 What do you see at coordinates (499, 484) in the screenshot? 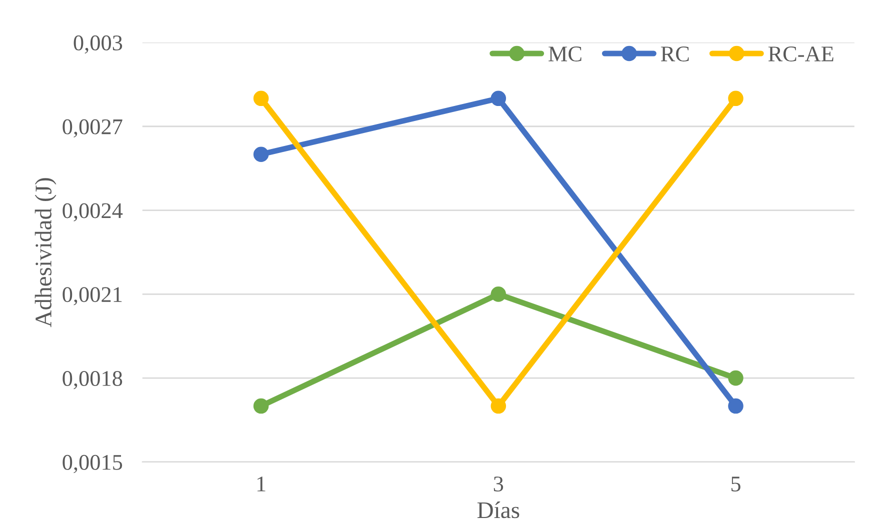
I see `x-tick-label: 3` at bounding box center [499, 484].